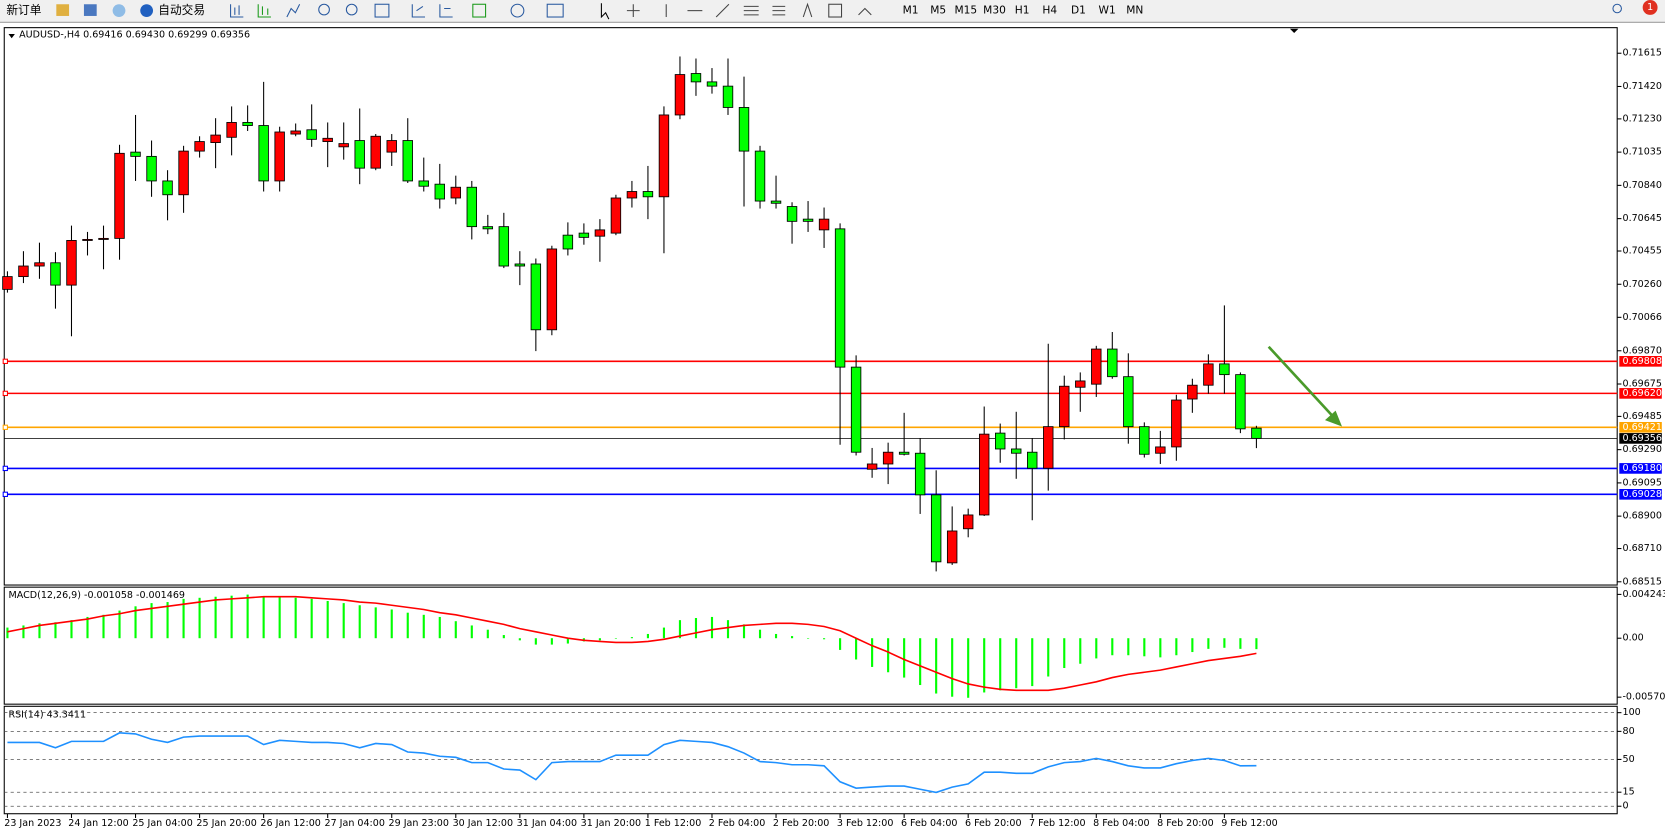 The width and height of the screenshot is (1665, 835). I want to click on timeframe-button: W1, so click(1107, 10).